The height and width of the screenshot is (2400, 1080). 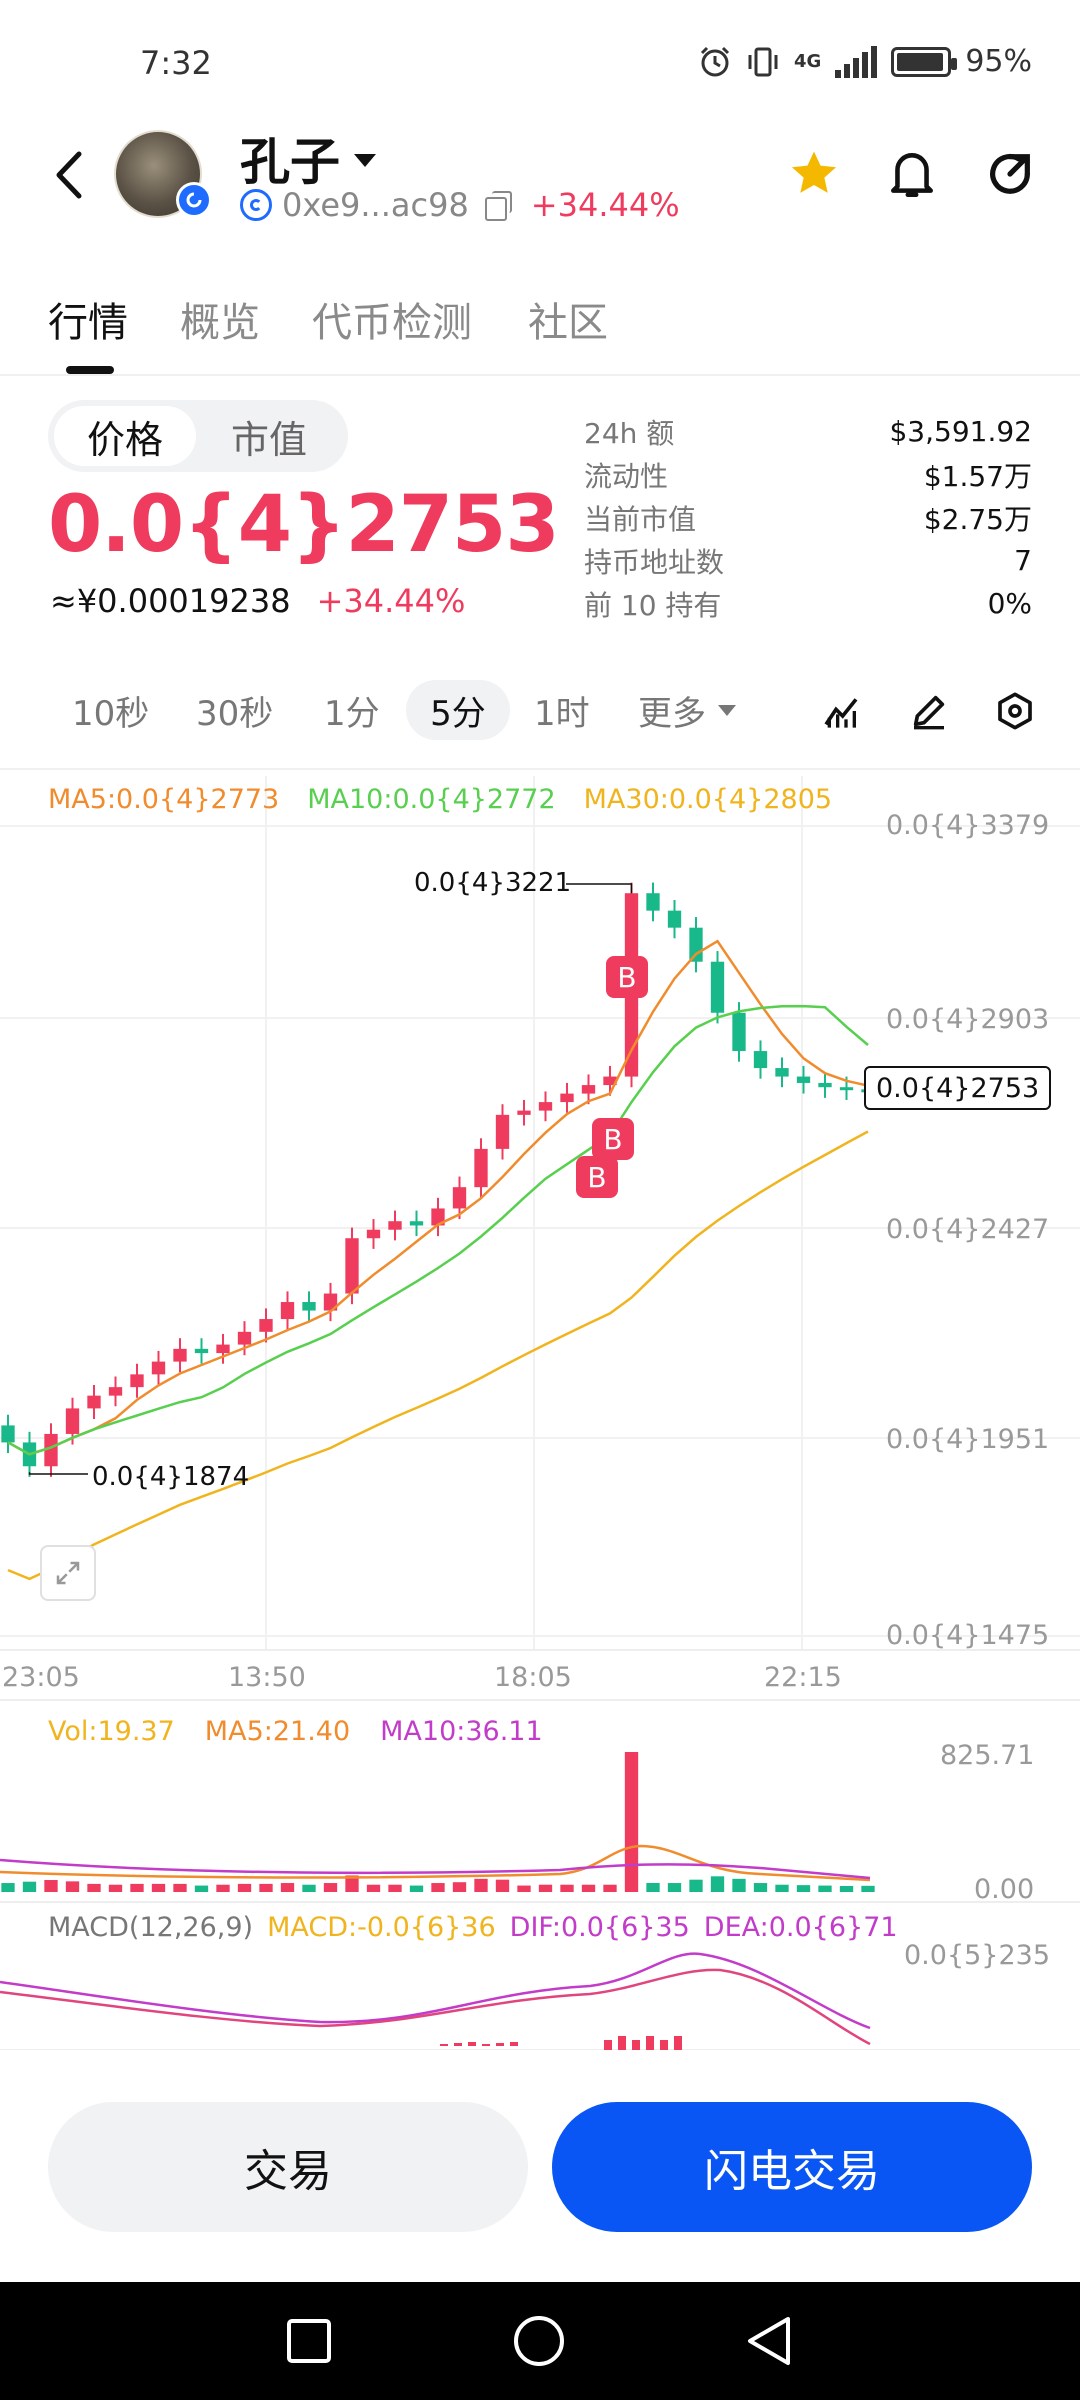 What do you see at coordinates (458, 710) in the screenshot?
I see `timeframe-5m: 5分` at bounding box center [458, 710].